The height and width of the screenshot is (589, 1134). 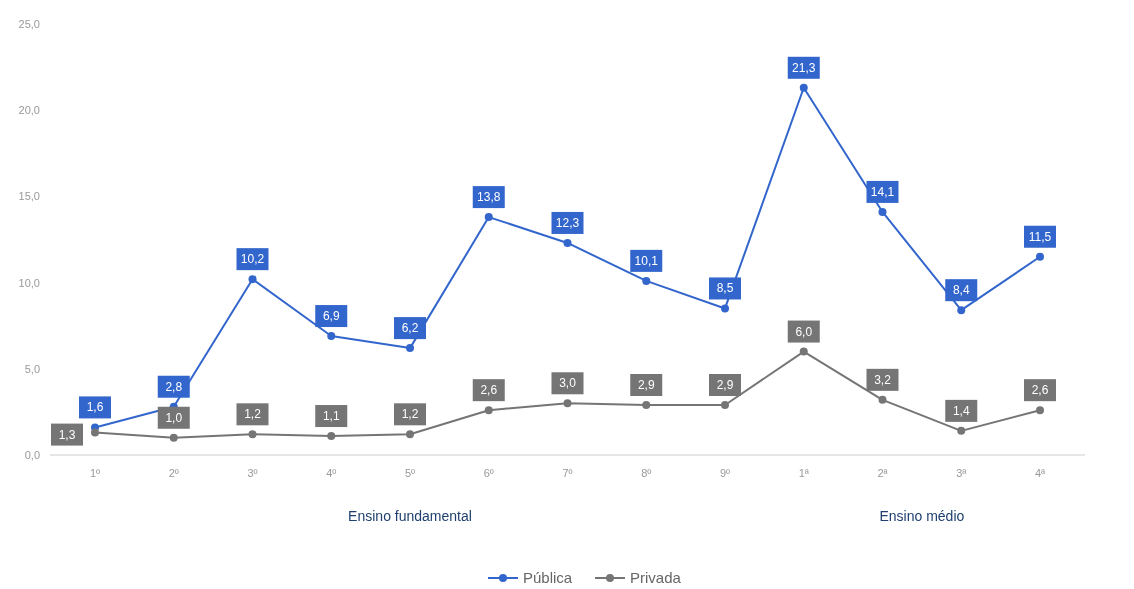 What do you see at coordinates (331, 316) in the screenshot?
I see `data-label: 6,9` at bounding box center [331, 316].